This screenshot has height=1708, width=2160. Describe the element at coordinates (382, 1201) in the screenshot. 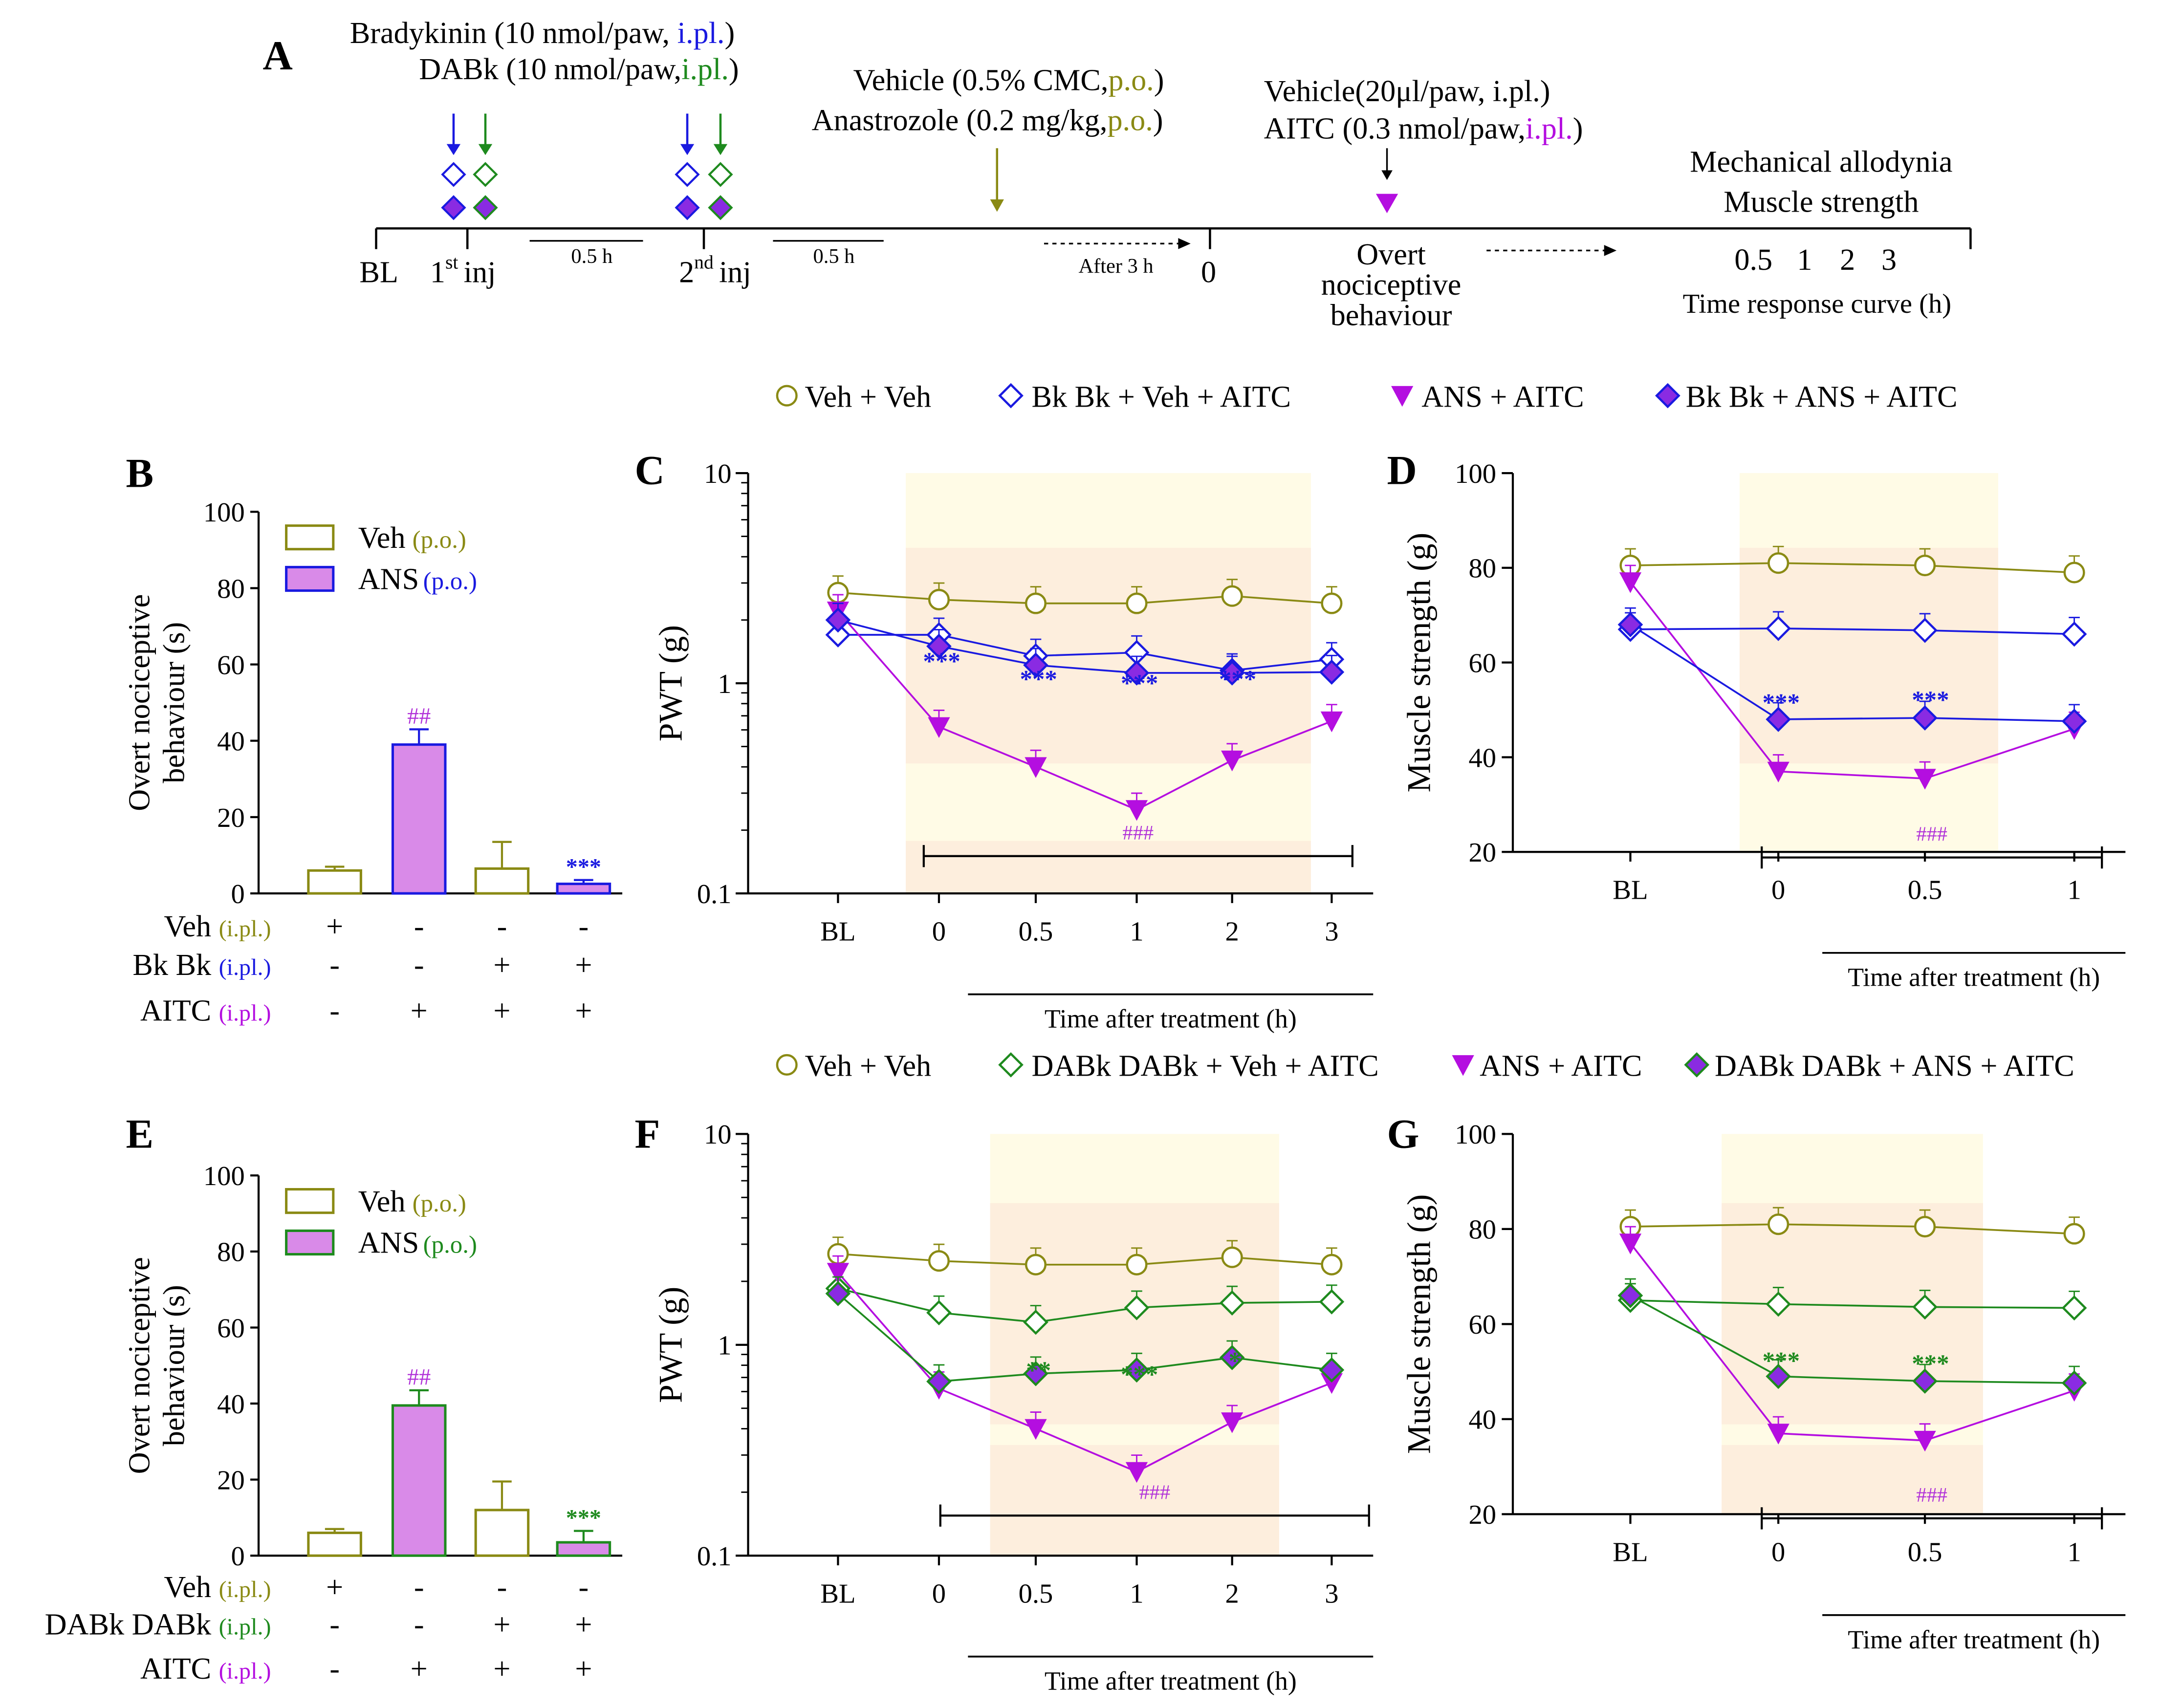

I see `legend-text: Veh` at that location.